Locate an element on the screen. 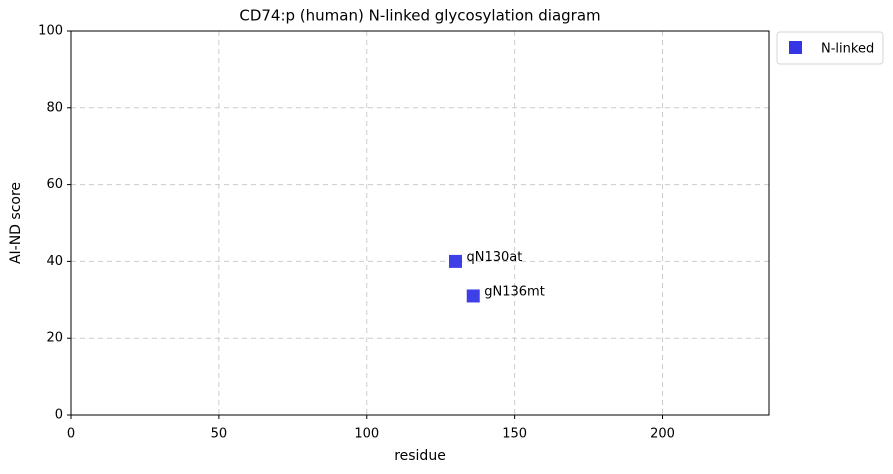 The image size is (893, 474). y-tick-label: 20 is located at coordinates (54, 338).